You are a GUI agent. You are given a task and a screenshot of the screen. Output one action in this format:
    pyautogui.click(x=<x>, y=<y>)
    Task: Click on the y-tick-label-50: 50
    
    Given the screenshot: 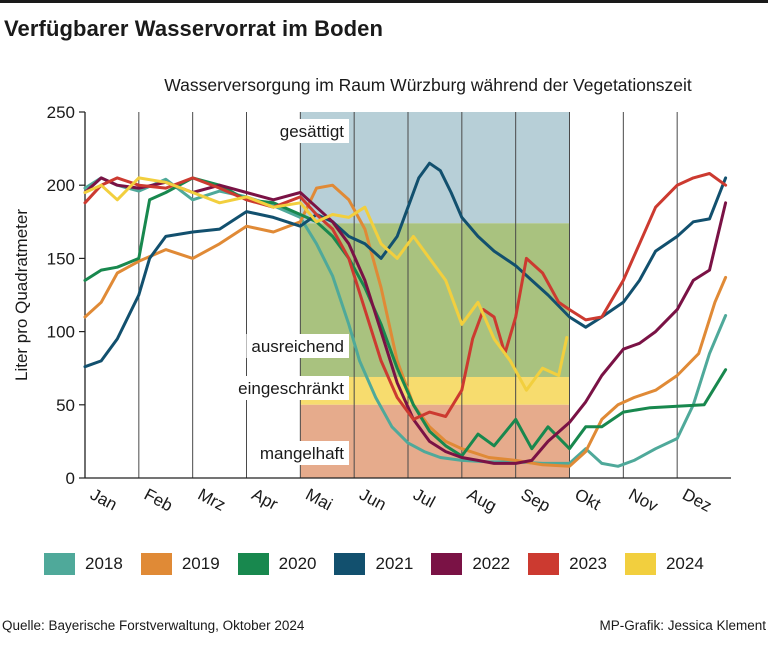 What is the action you would take?
    pyautogui.click(x=65, y=405)
    